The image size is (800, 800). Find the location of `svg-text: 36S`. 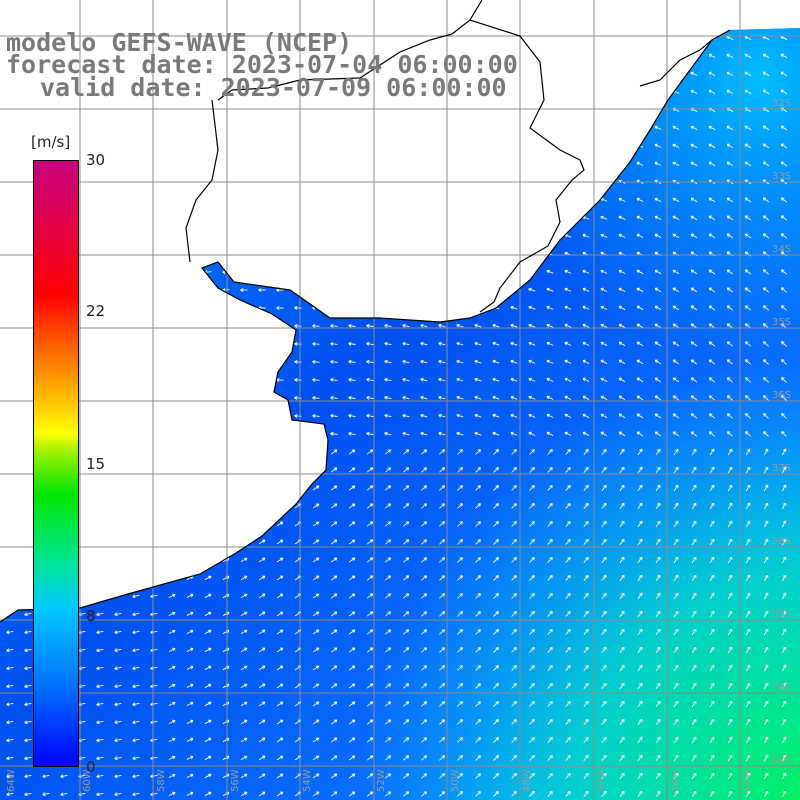

svg-text: 36S is located at coordinates (781, 395).